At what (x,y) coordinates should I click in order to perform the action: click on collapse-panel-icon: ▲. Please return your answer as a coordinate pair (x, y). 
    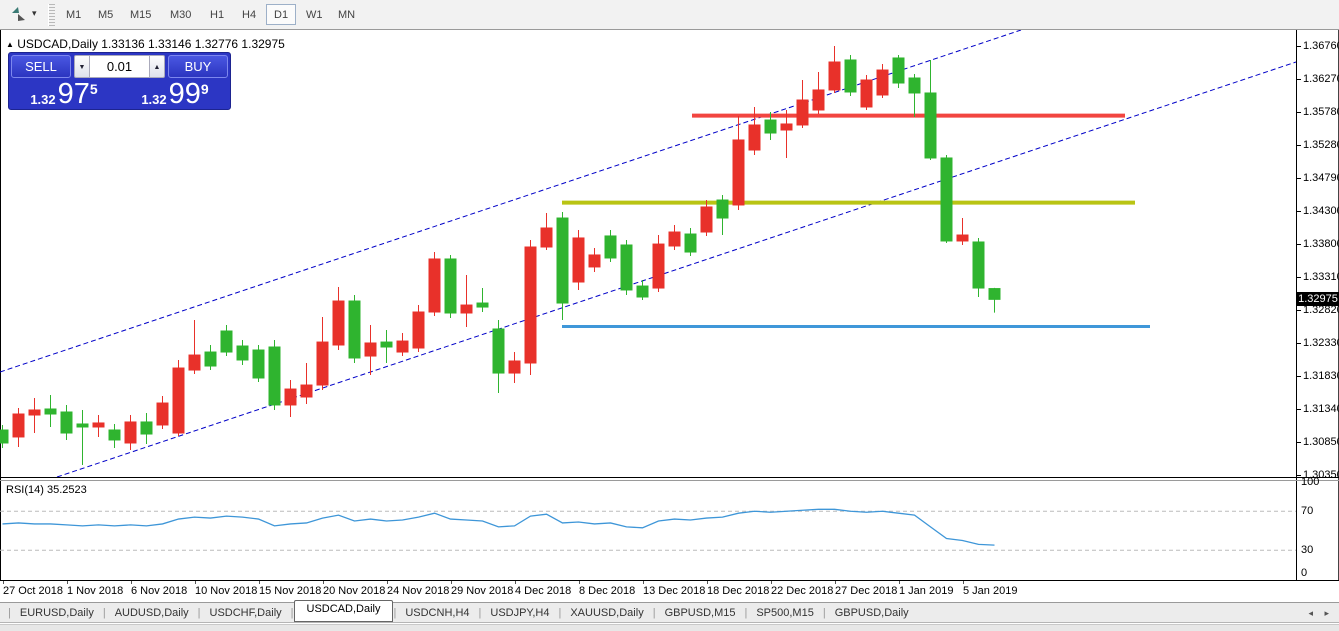
    Looking at the image, I should click on (10, 44).